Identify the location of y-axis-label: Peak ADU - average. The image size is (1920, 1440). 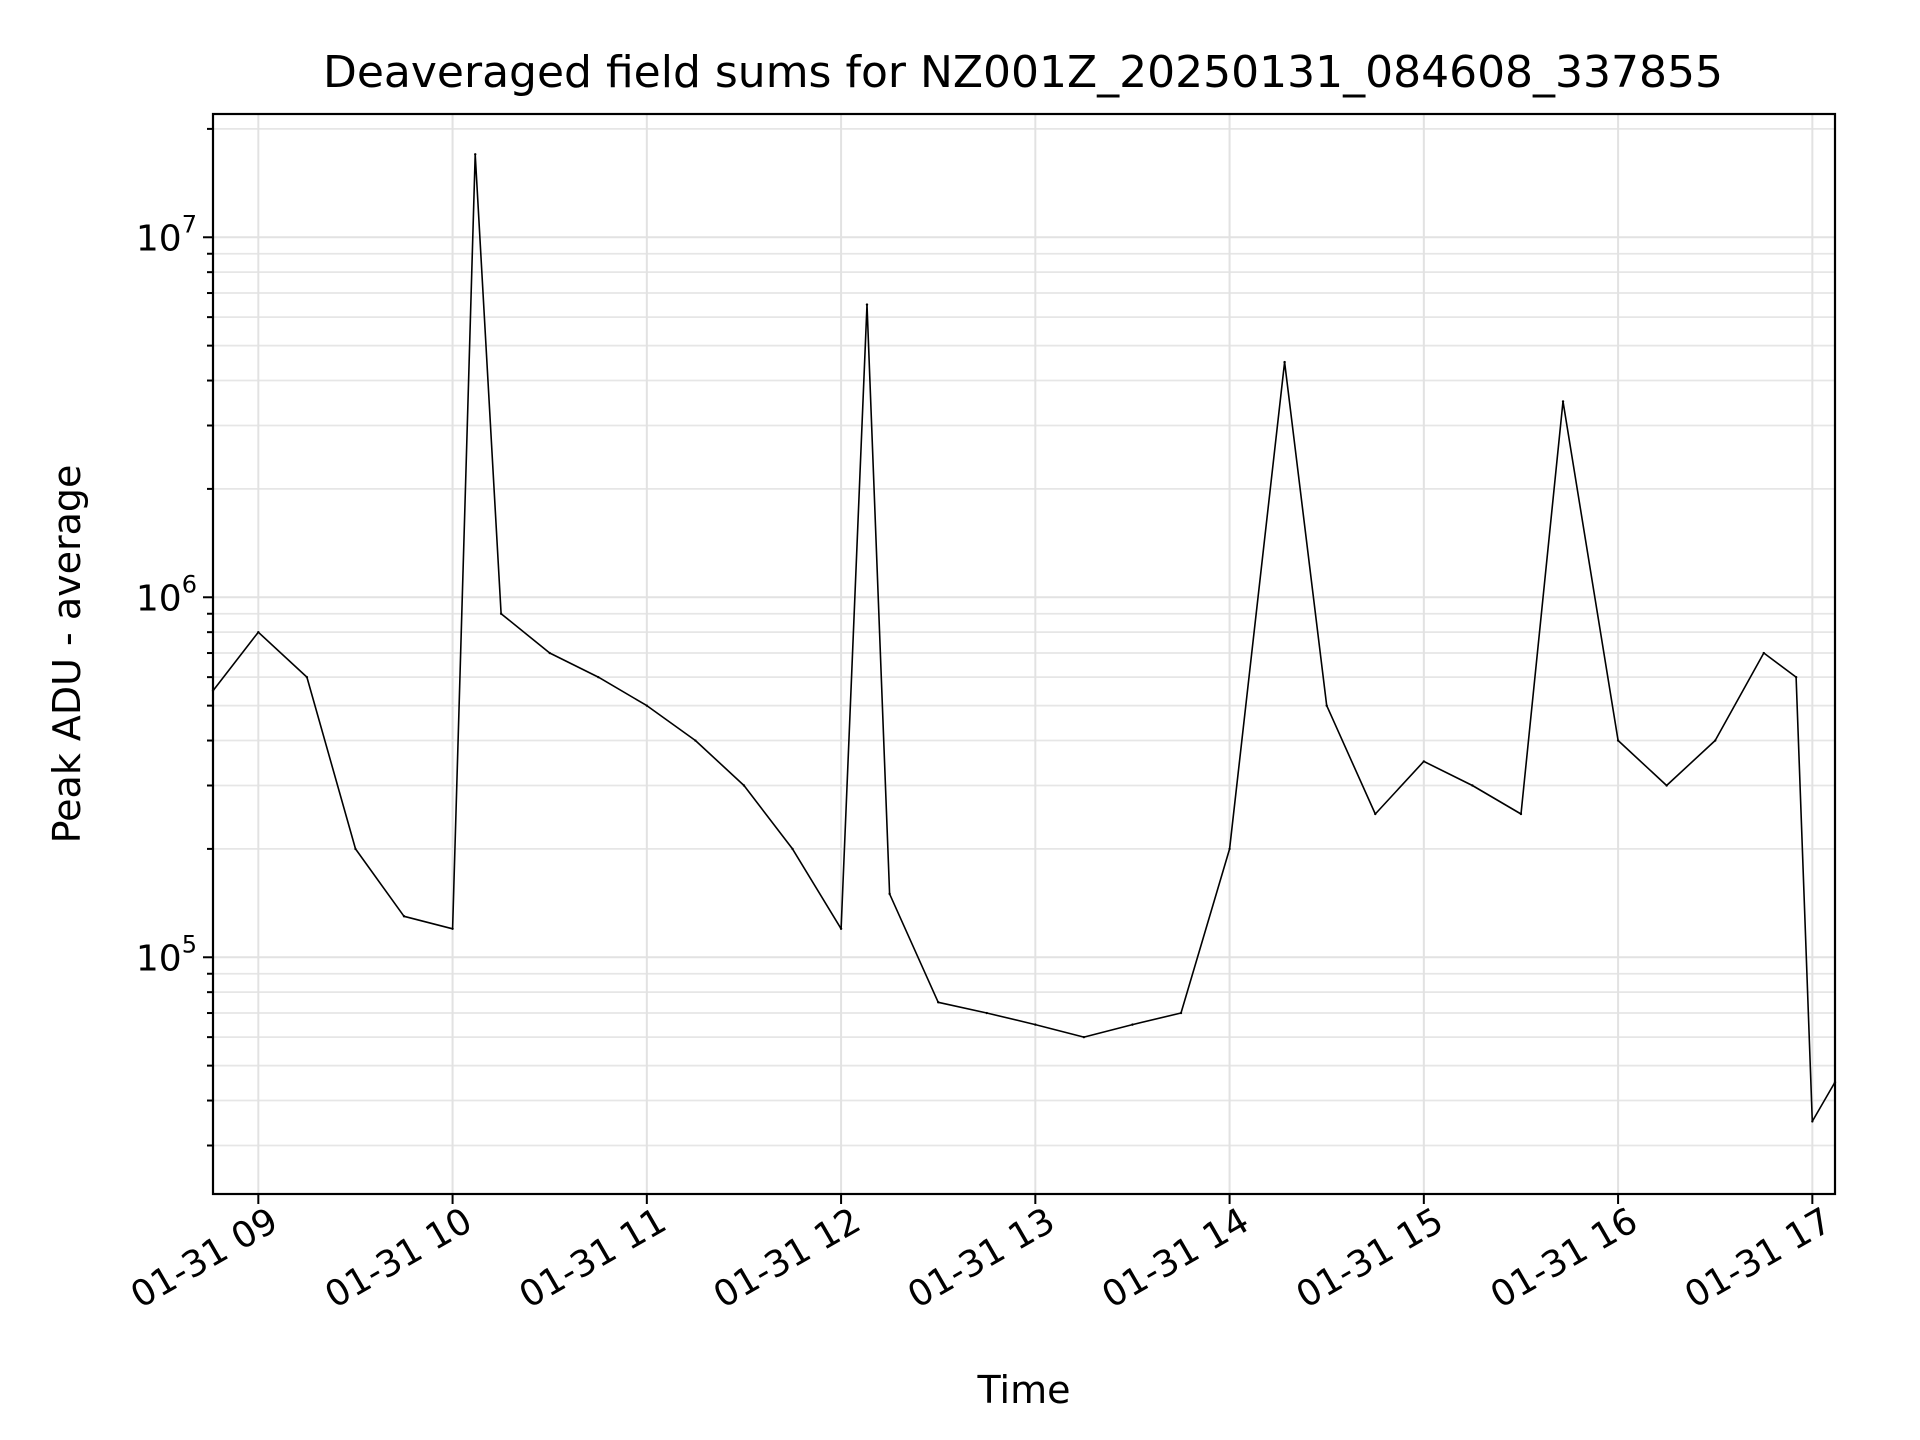
(67, 654).